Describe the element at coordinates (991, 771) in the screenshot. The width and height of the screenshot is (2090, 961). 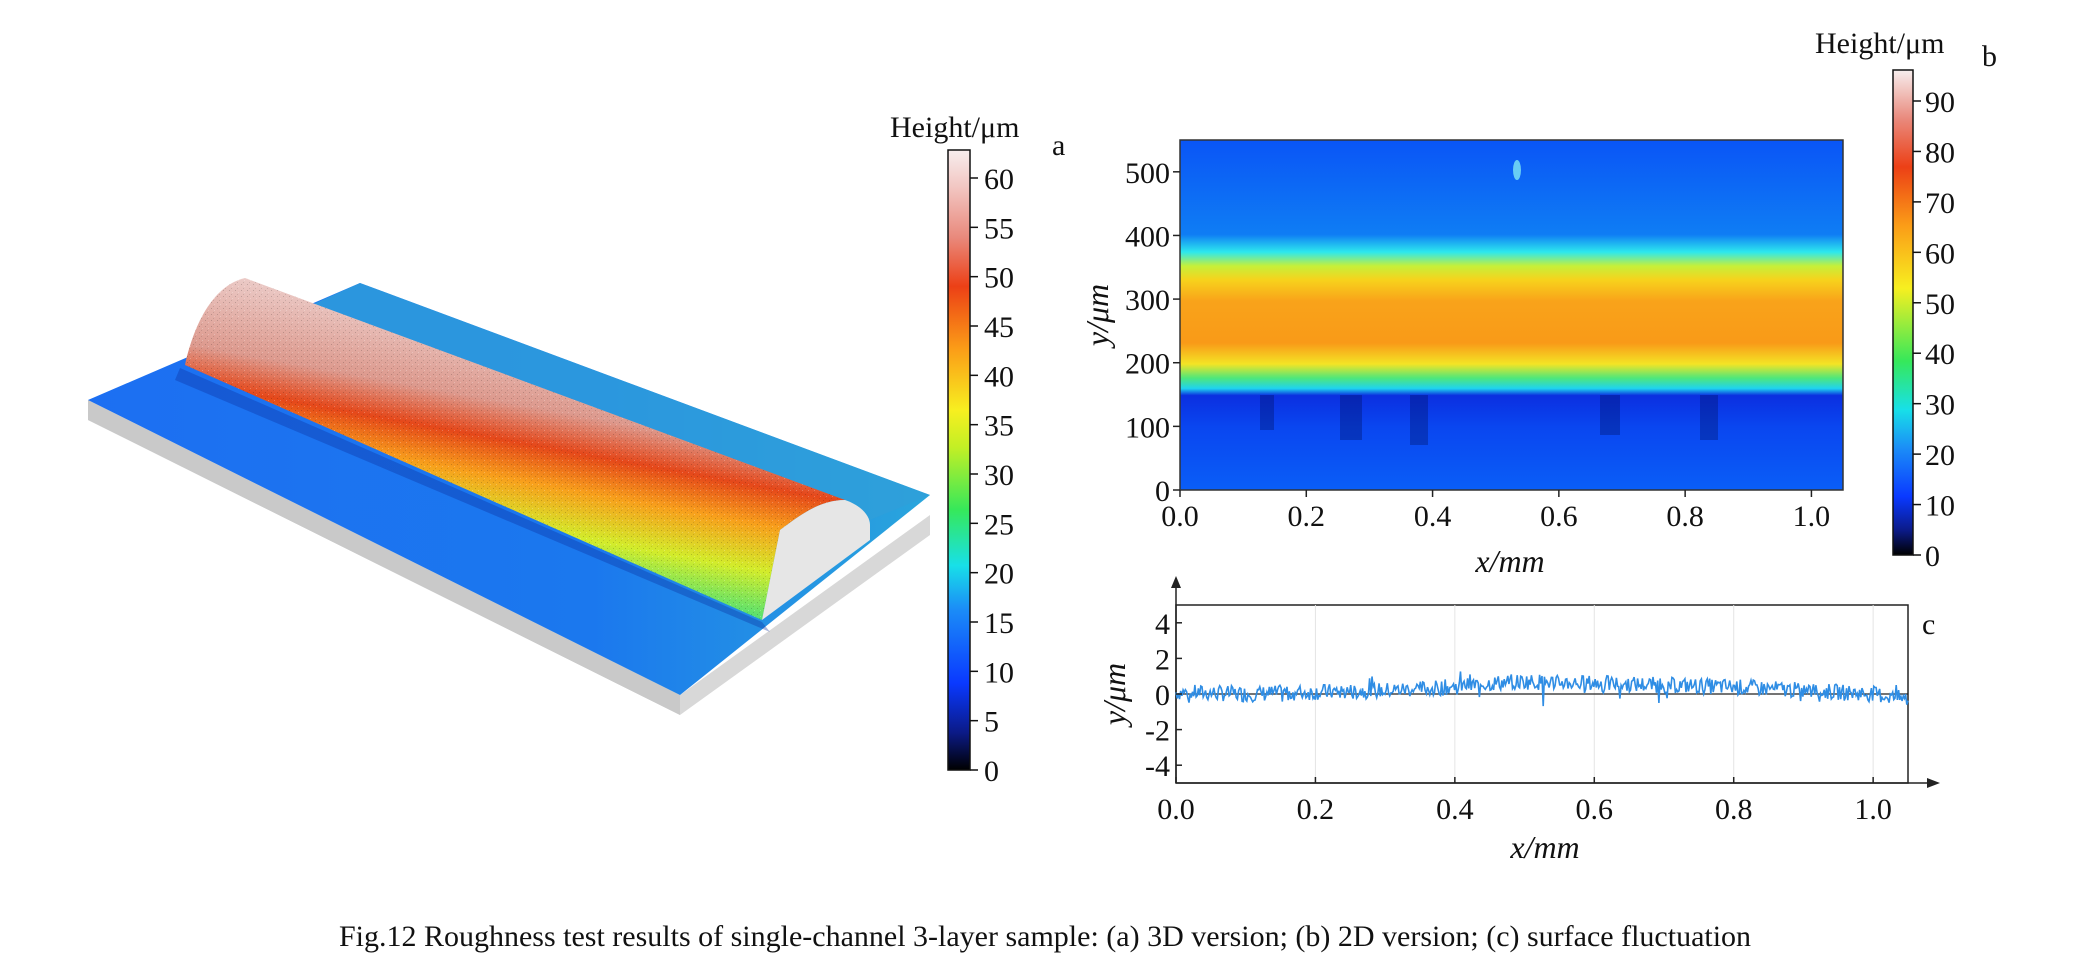
I see `colorbar-a-tick-label: 0` at that location.